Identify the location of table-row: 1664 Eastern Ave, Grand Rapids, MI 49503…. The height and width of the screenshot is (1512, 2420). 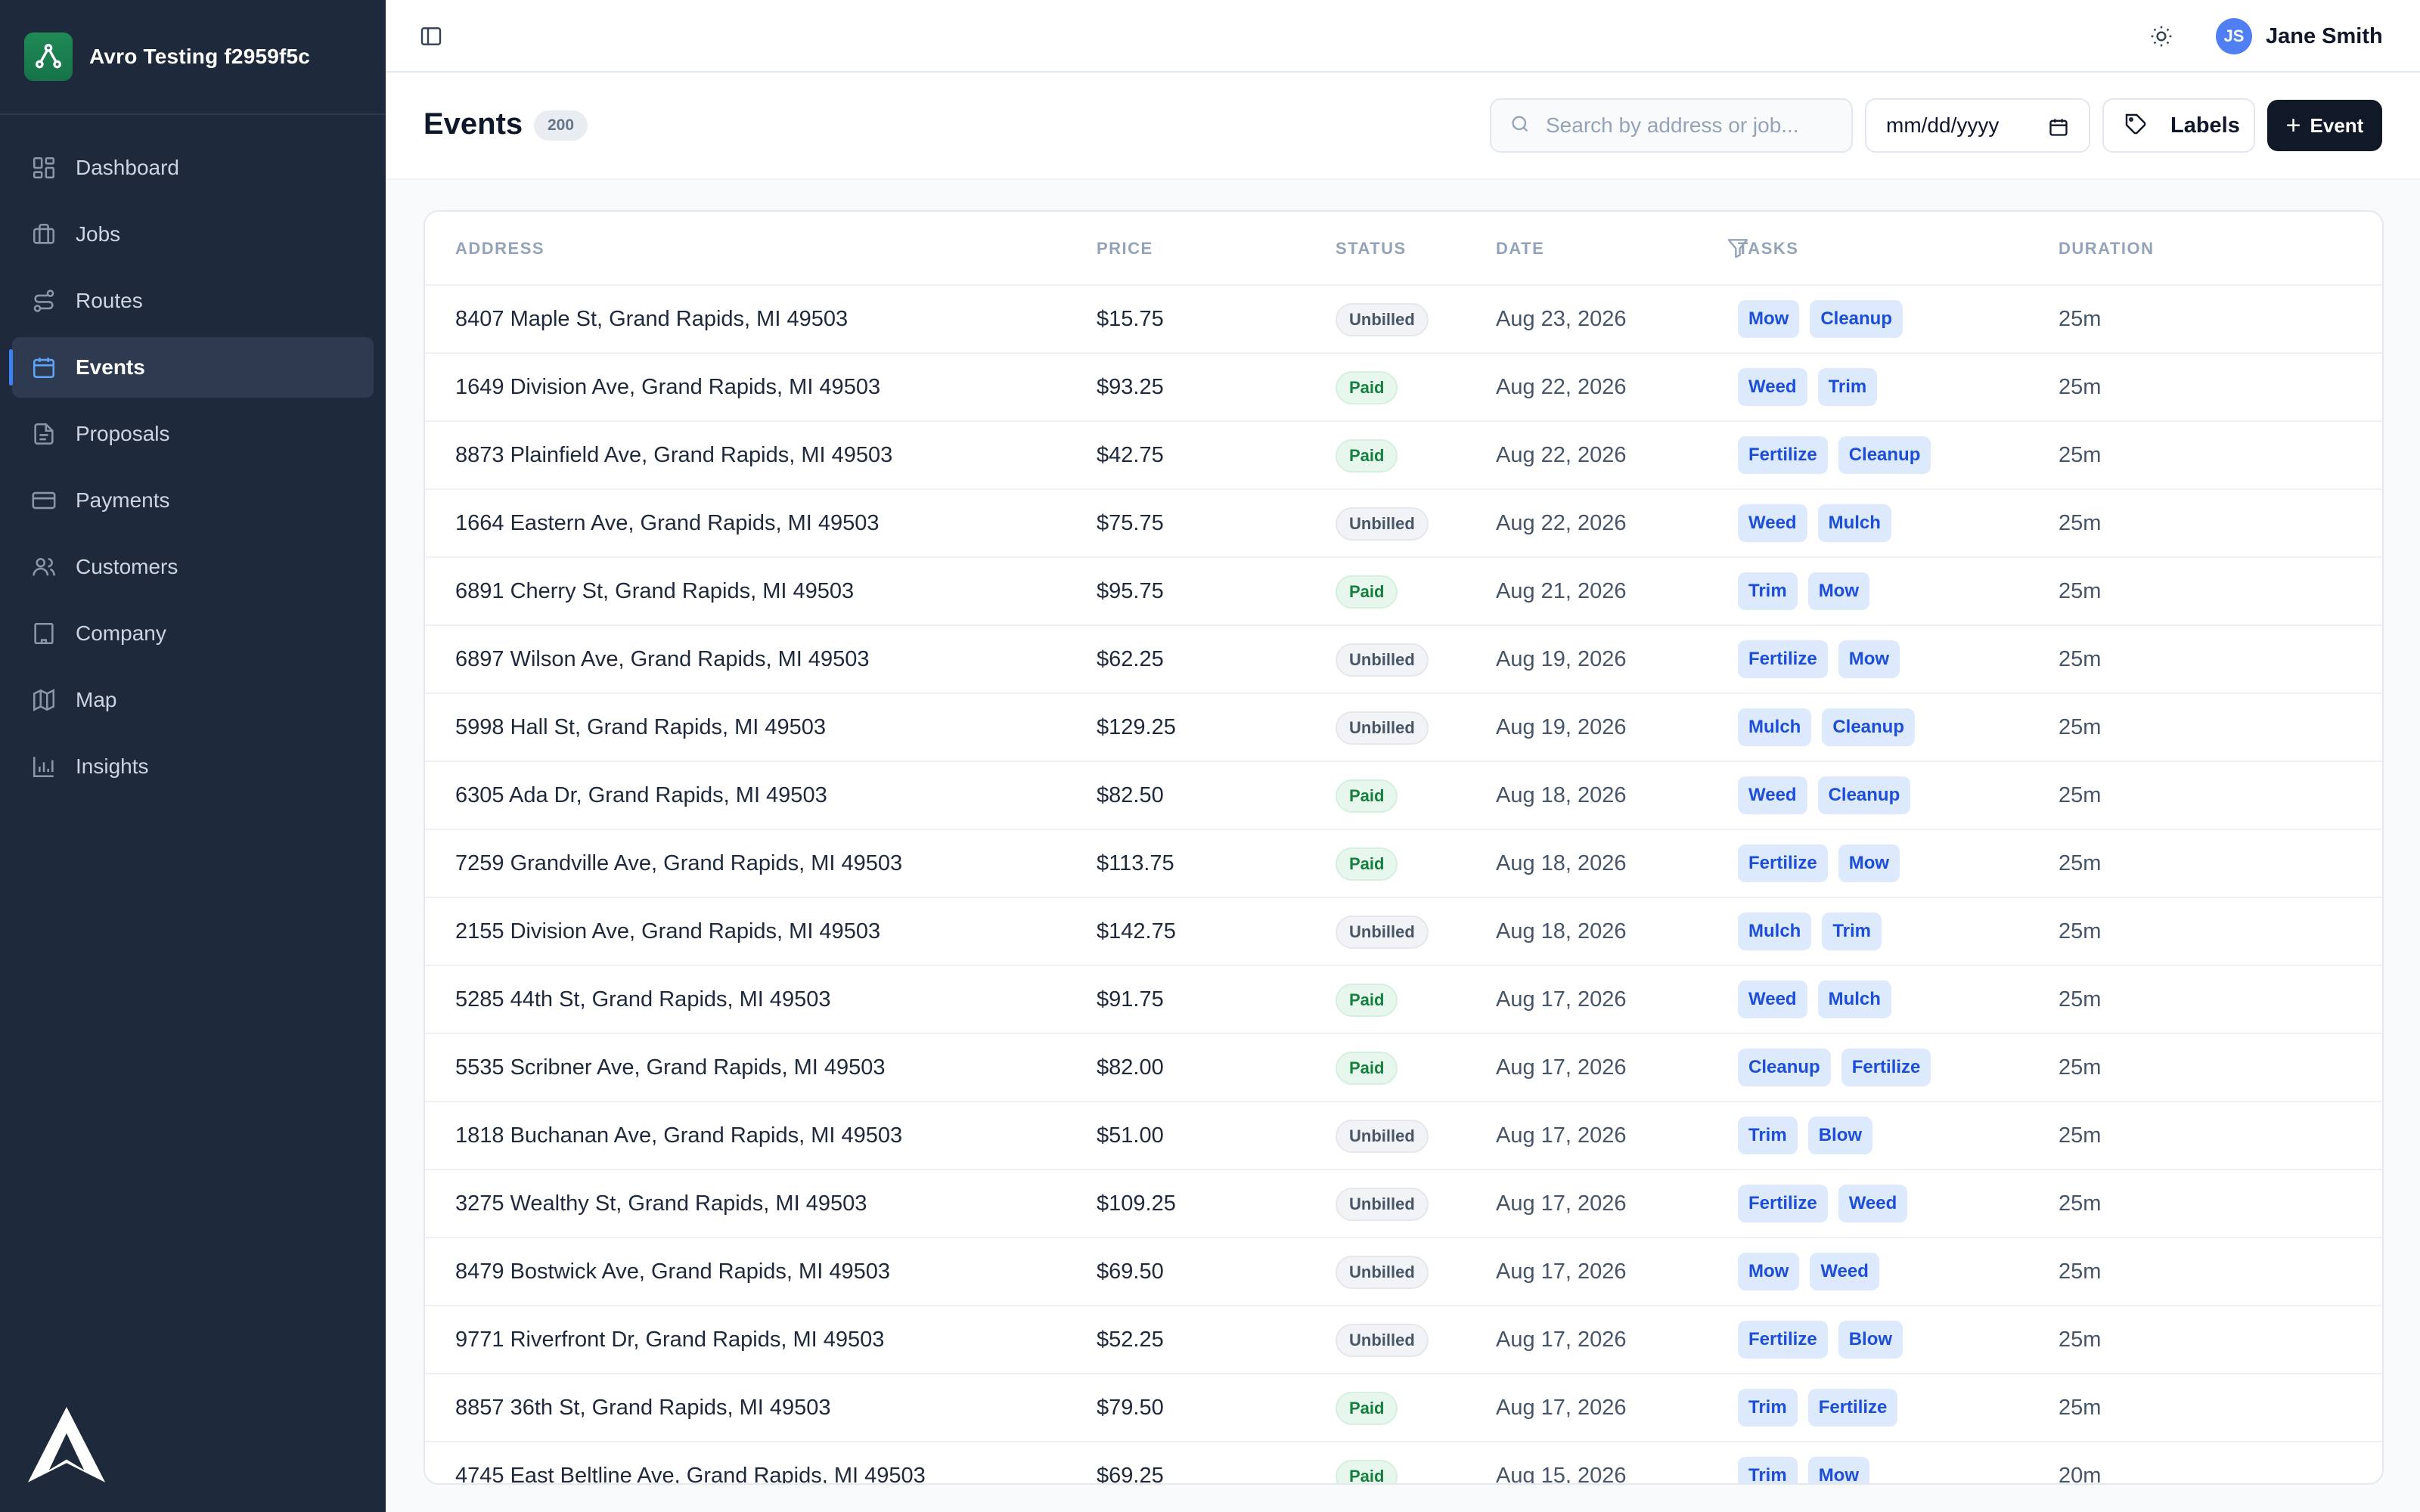
(1403, 524).